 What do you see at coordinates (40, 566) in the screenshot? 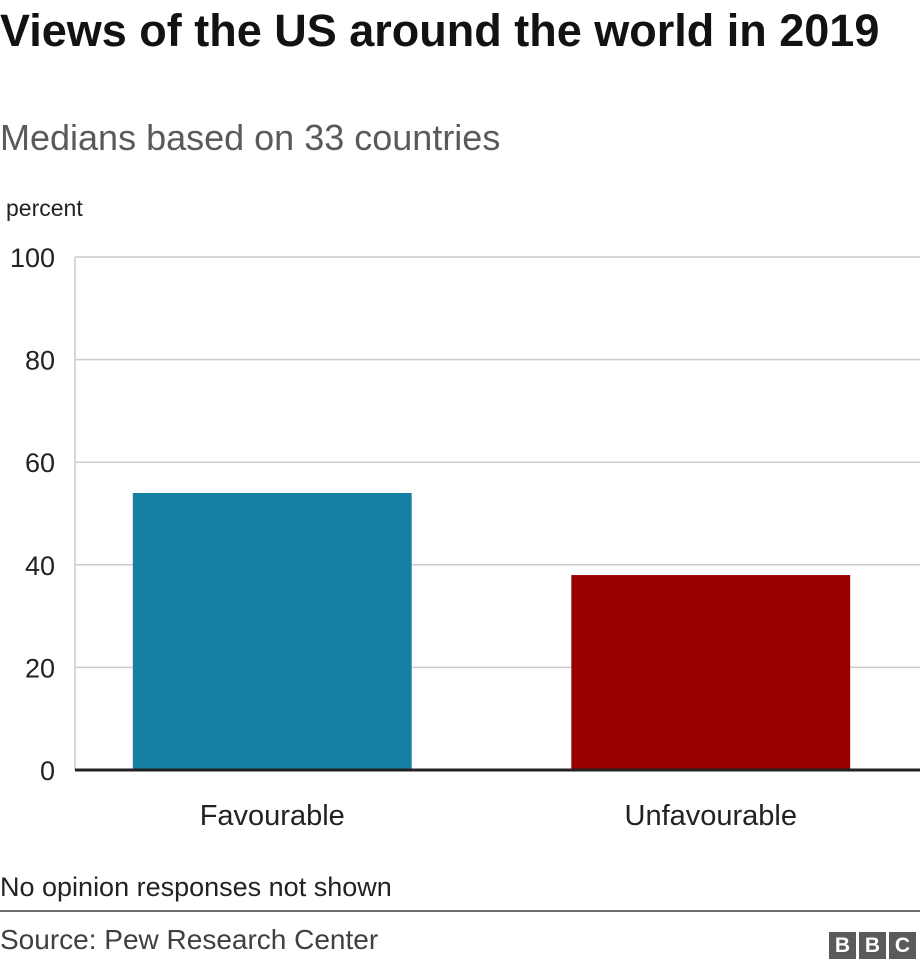
I see `y-tick-label: 40` at bounding box center [40, 566].